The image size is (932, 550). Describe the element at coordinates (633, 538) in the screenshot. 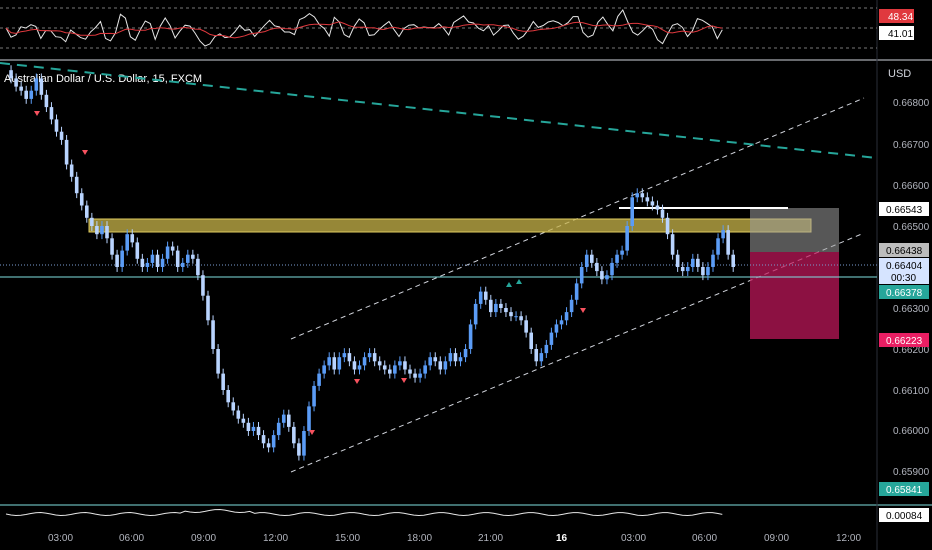

I see `time-tick: 03:00` at that location.